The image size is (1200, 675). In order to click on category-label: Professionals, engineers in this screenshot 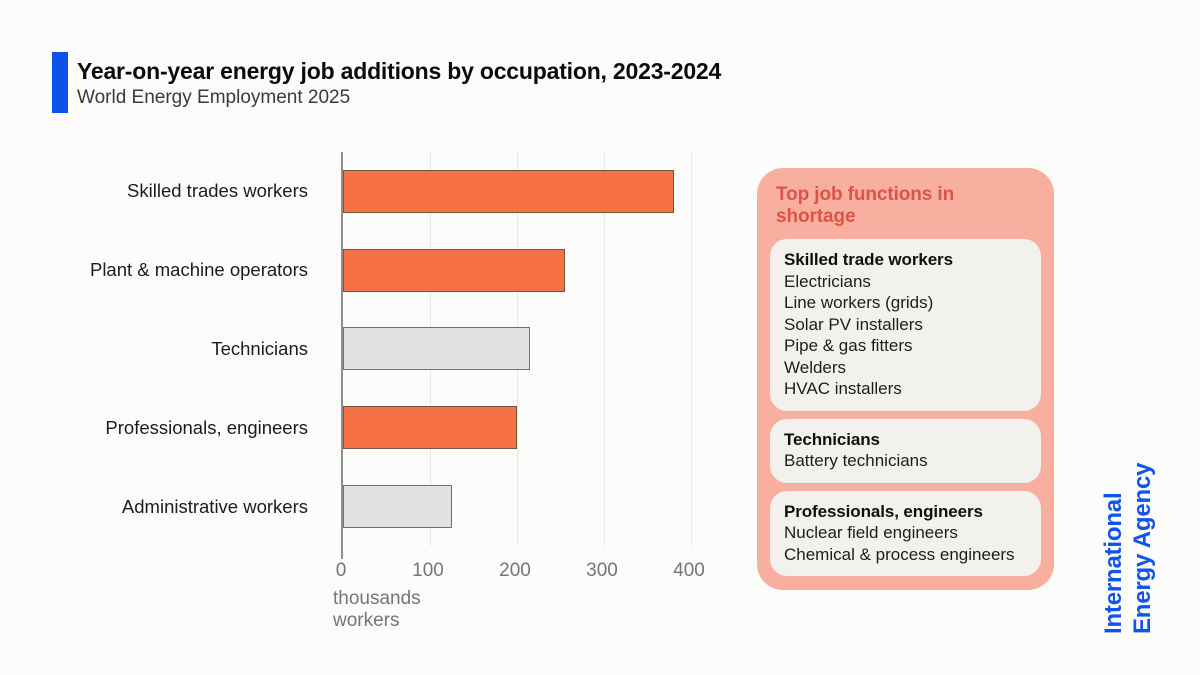, I will do `click(206, 427)`.